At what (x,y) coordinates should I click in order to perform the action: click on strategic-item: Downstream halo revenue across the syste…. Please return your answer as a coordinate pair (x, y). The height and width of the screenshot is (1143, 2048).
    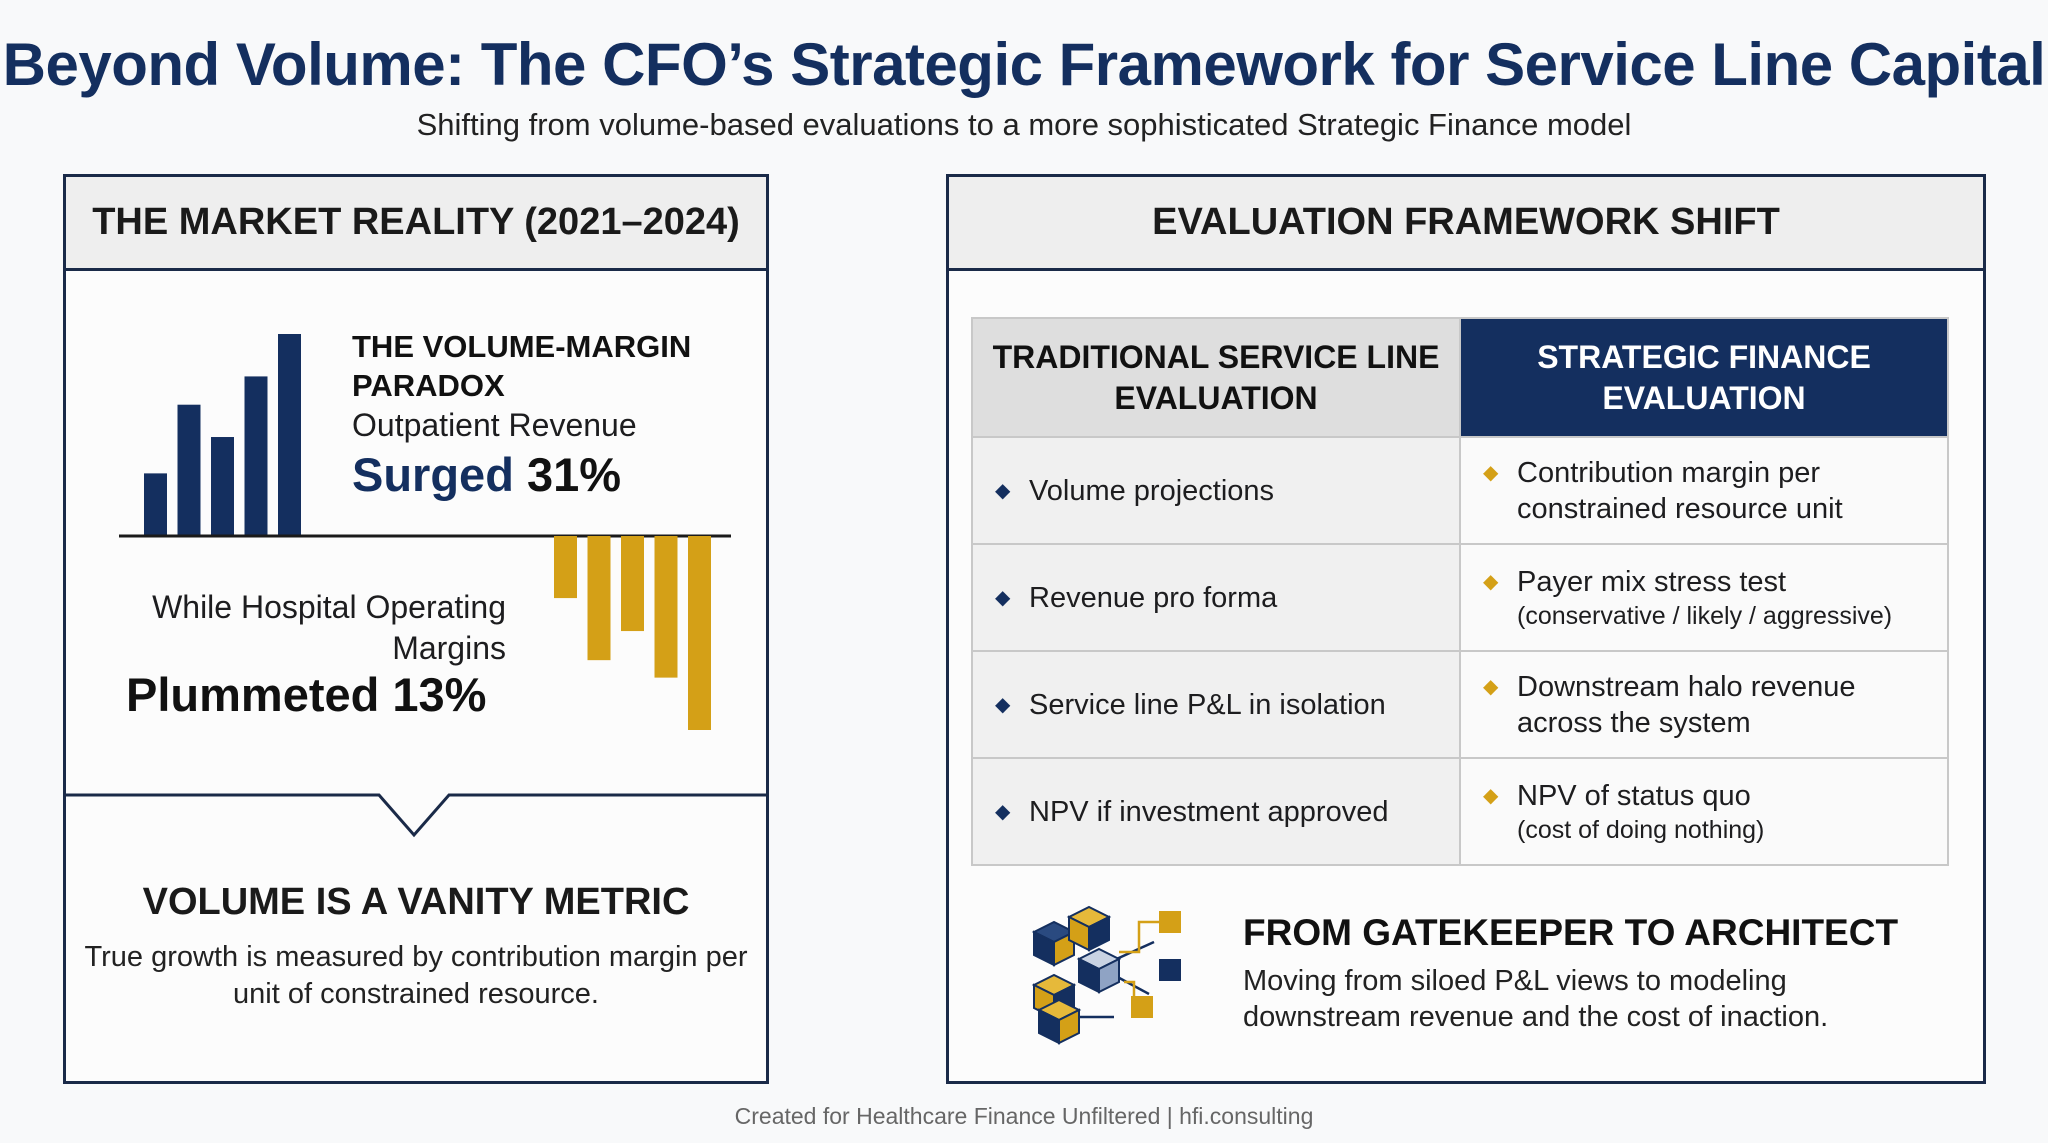
    Looking at the image, I should click on (1686, 704).